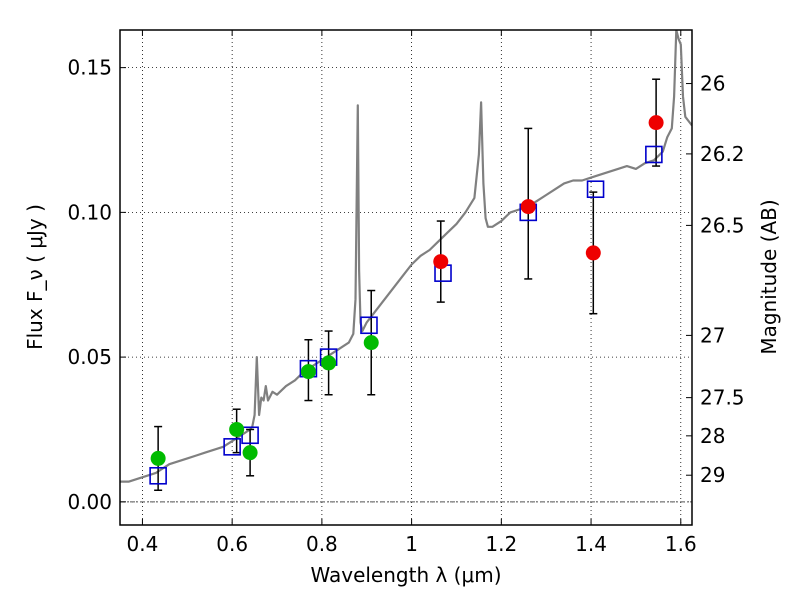 The image size is (800, 600). What do you see at coordinates (89, 68) in the screenshot?
I see `y-tick-label: 0.15` at bounding box center [89, 68].